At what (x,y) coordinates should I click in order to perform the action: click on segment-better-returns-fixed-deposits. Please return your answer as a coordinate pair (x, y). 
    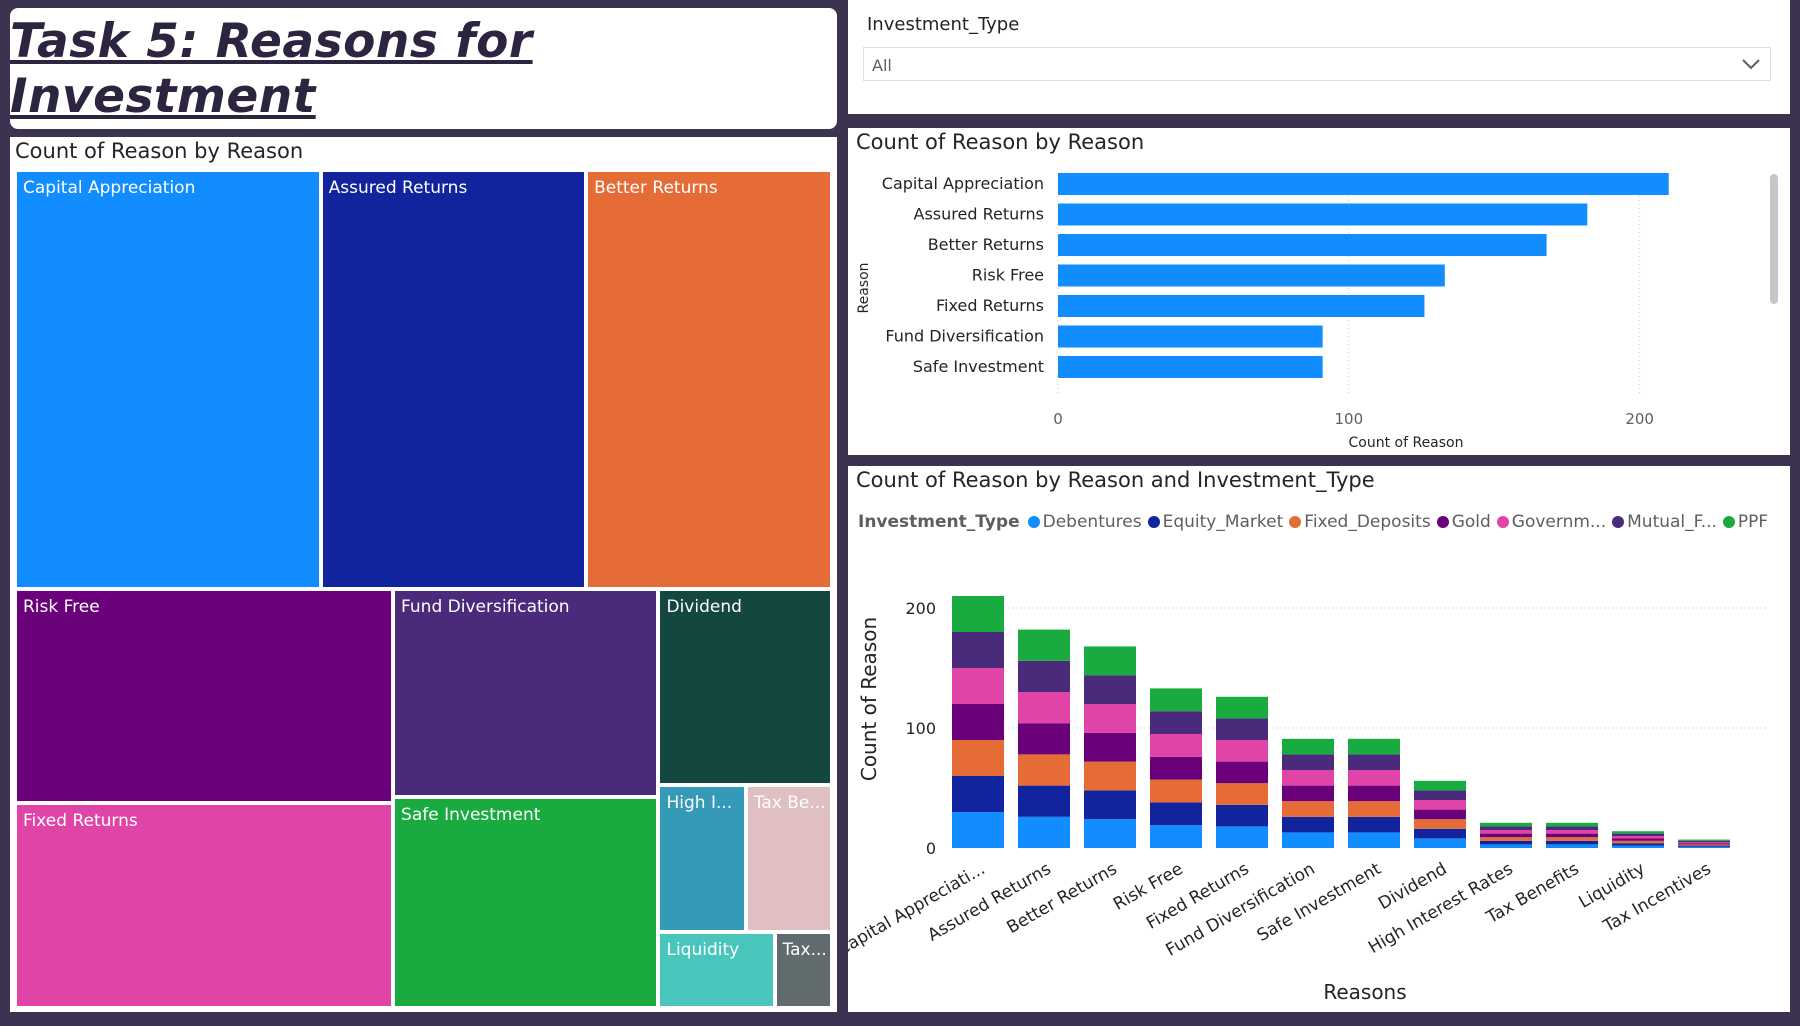
    Looking at the image, I should click on (1110, 776).